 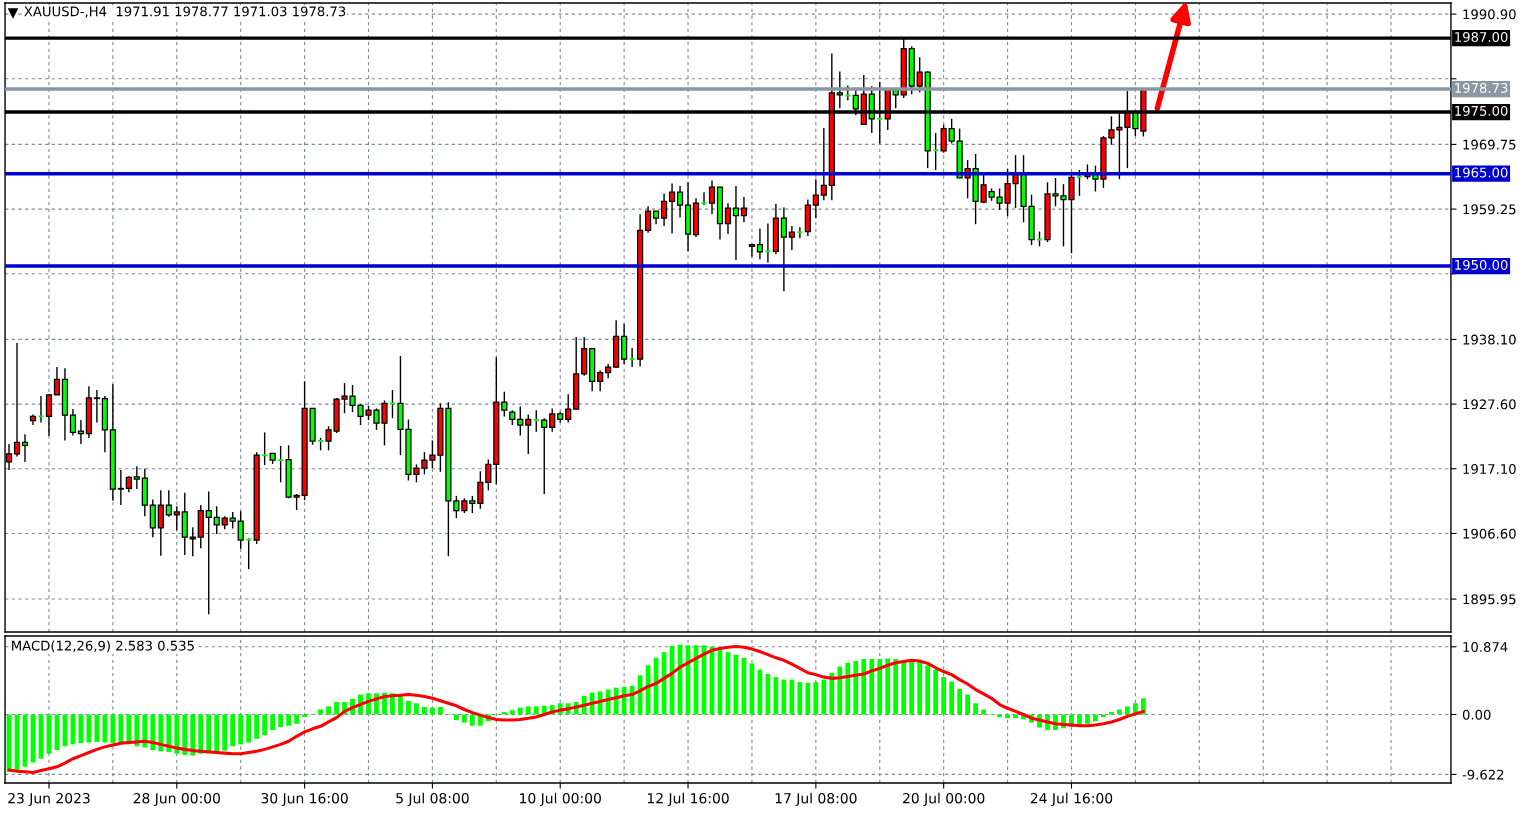 What do you see at coordinates (185, 12) in the screenshot?
I see `chart-title: XAUUSD-,H4 1971.91 1978.77 1971.03 1978.73` at bounding box center [185, 12].